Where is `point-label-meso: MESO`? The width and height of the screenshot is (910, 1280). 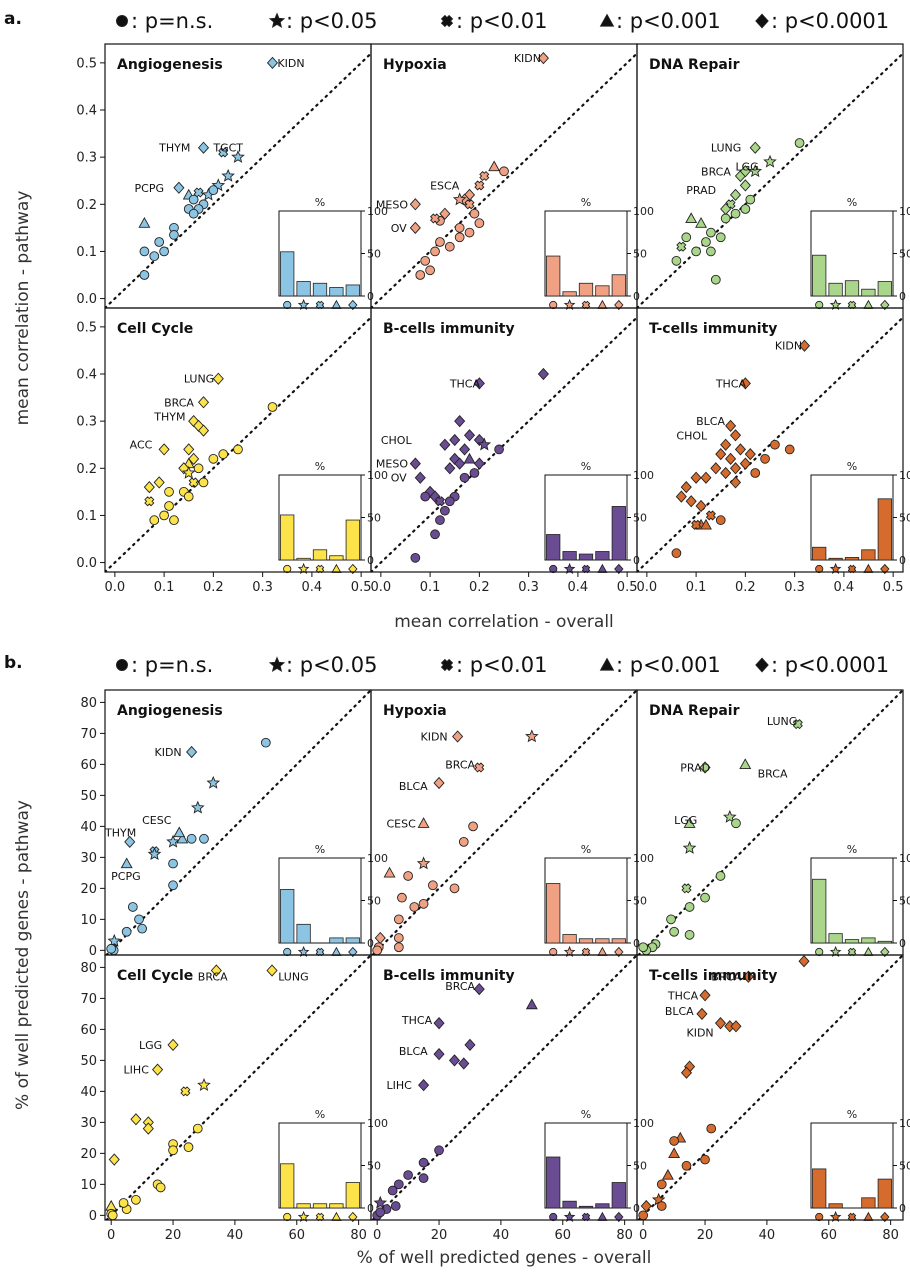
point-label-meso: MESO is located at coordinates (392, 464).